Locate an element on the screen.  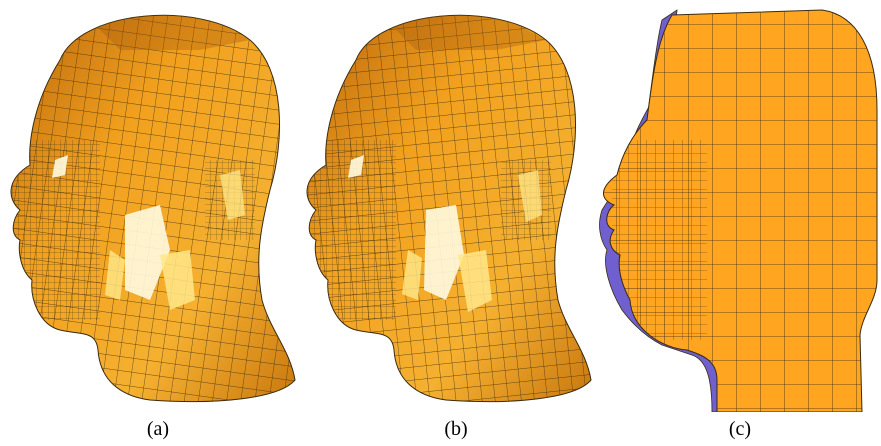
caption-a: (a) is located at coordinates (158, 429).